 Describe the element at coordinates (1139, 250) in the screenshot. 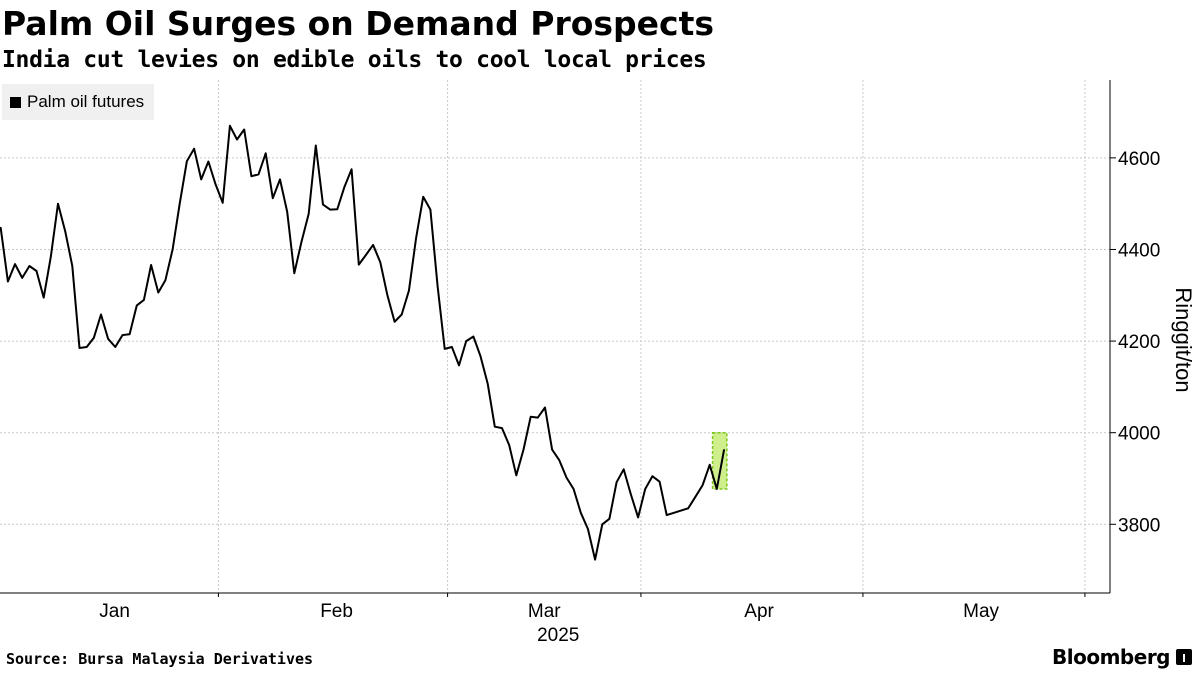

I see `y-tick-label: 4400` at that location.